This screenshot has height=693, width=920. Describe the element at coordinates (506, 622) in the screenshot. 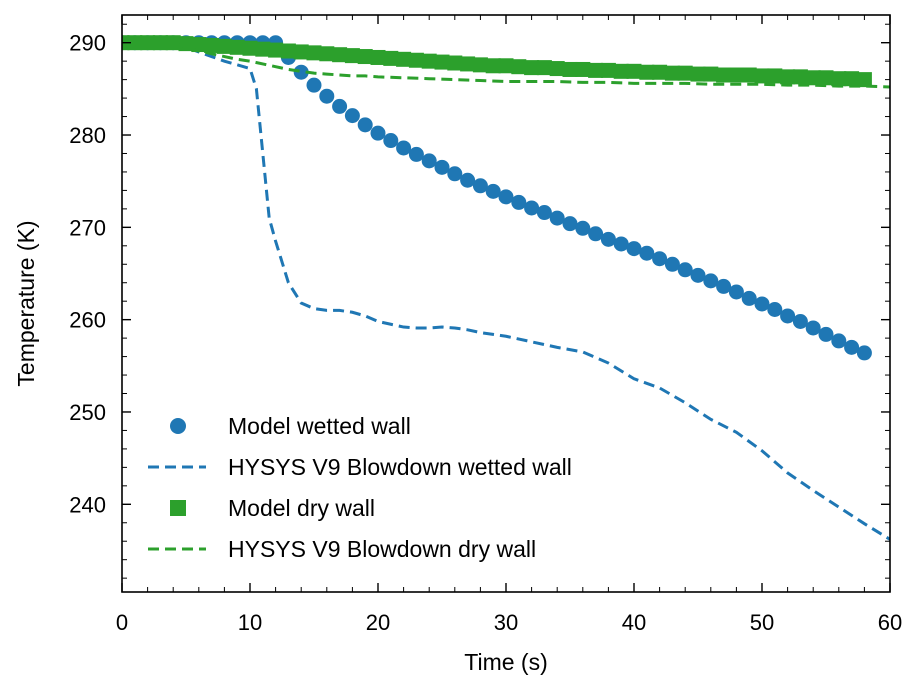

I see `x-tick-label: 30` at that location.